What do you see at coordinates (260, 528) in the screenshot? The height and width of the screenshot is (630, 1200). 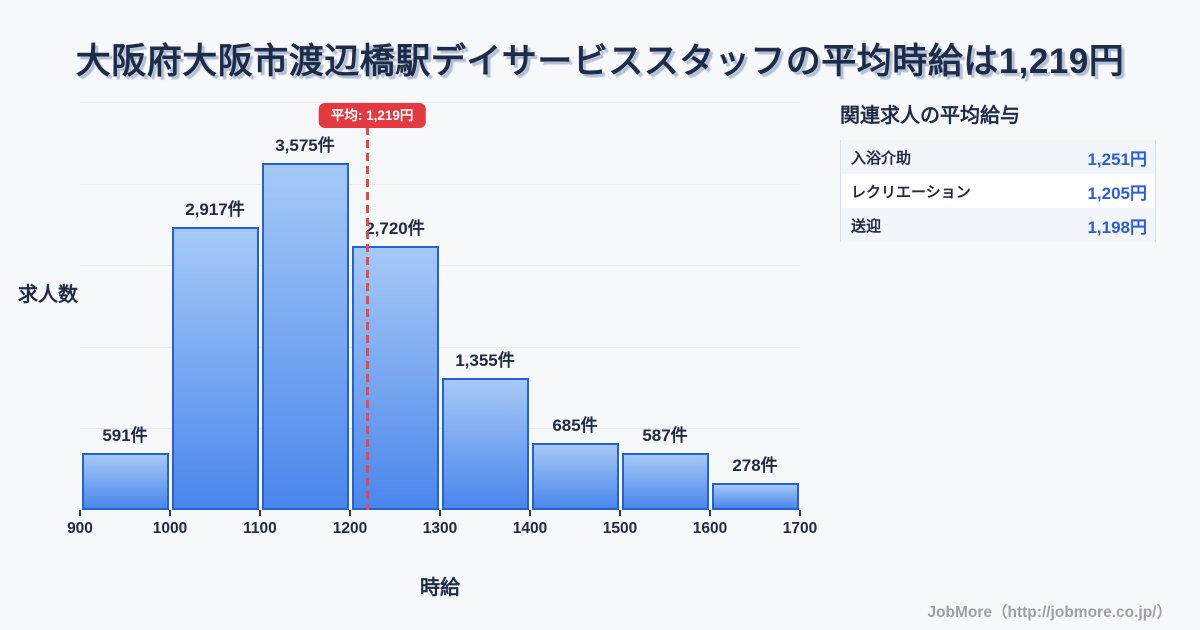 I see `x-tick-label: 1100` at bounding box center [260, 528].